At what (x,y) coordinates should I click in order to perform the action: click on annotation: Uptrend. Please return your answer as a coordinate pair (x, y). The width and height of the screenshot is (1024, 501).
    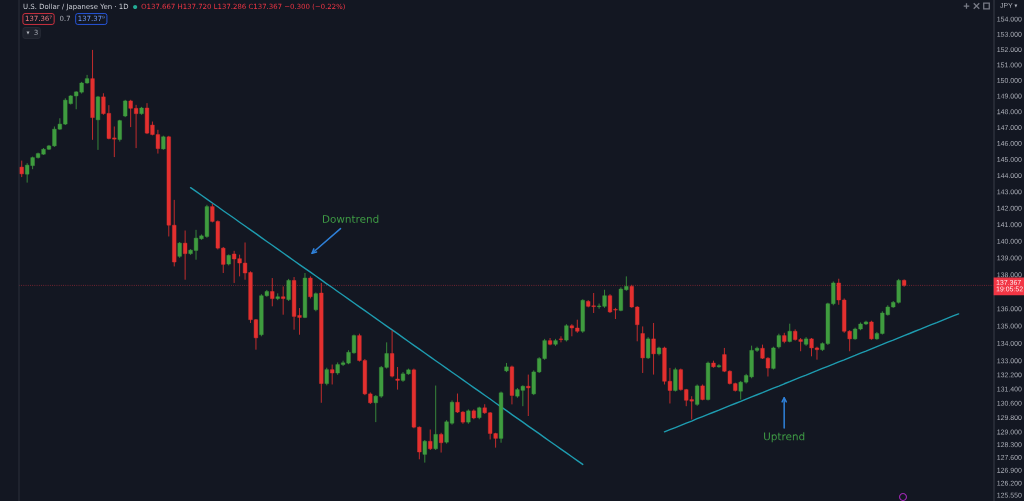
    Looking at the image, I should click on (784, 437).